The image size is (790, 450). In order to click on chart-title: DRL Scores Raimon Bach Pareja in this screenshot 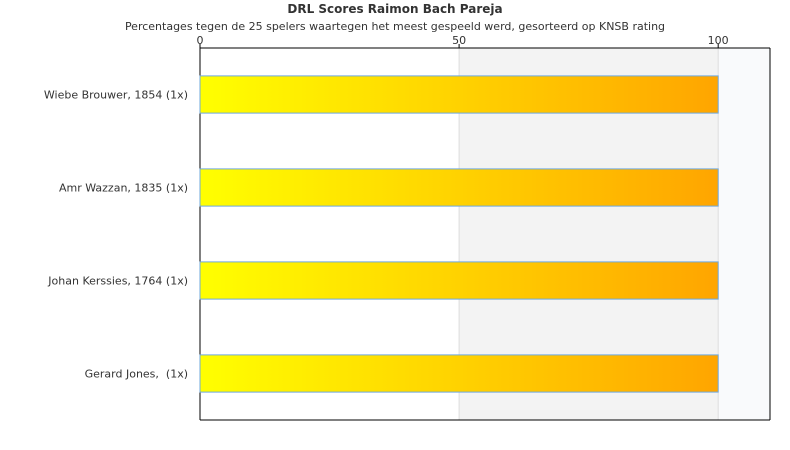, I will do `click(395, 9)`.